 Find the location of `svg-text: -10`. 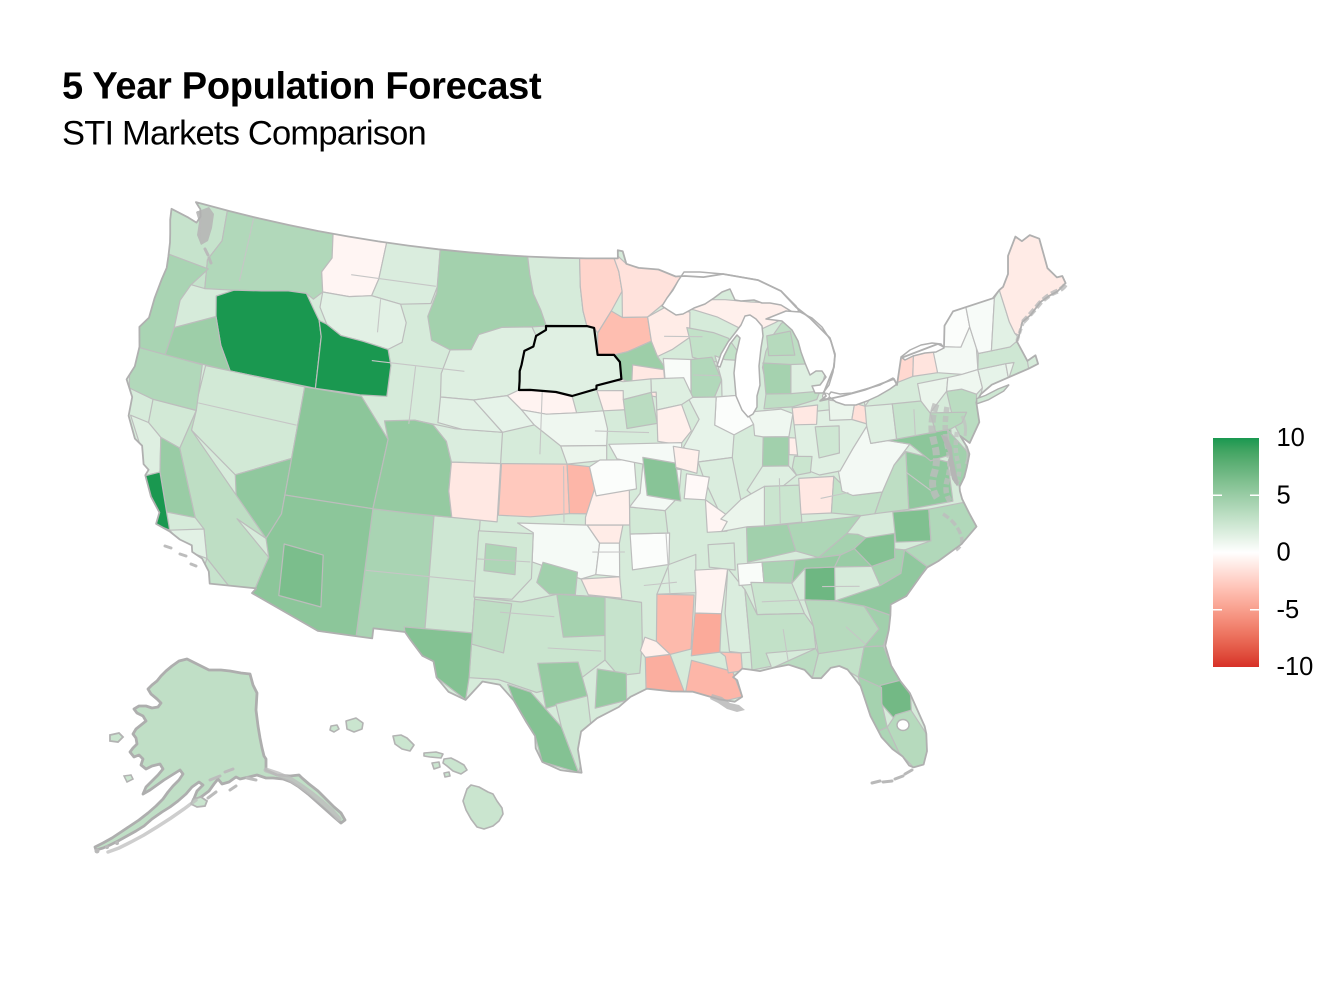

svg-text: -10 is located at coordinates (1295, 667).